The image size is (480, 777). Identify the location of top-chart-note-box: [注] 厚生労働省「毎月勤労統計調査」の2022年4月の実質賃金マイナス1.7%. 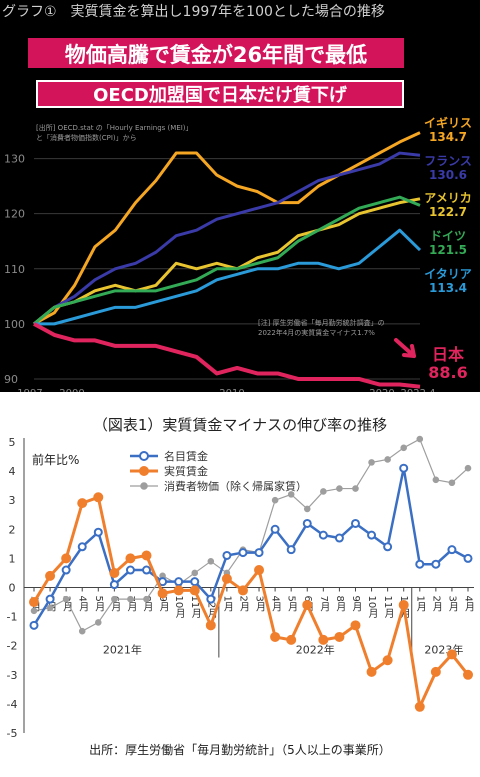
(321, 328).